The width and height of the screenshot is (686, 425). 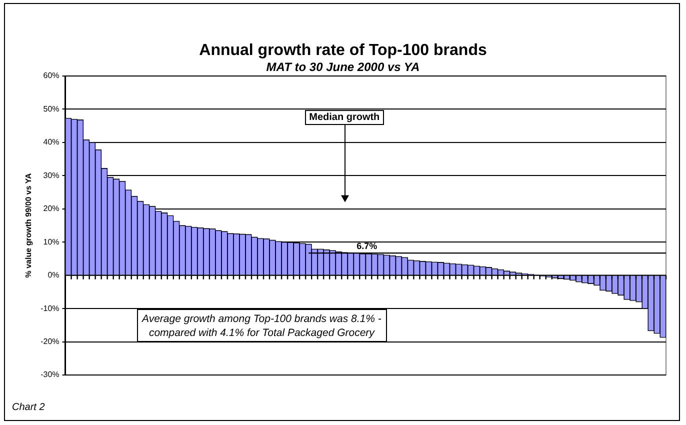 What do you see at coordinates (51, 175) in the screenshot?
I see `y-tick-label: 30%` at bounding box center [51, 175].